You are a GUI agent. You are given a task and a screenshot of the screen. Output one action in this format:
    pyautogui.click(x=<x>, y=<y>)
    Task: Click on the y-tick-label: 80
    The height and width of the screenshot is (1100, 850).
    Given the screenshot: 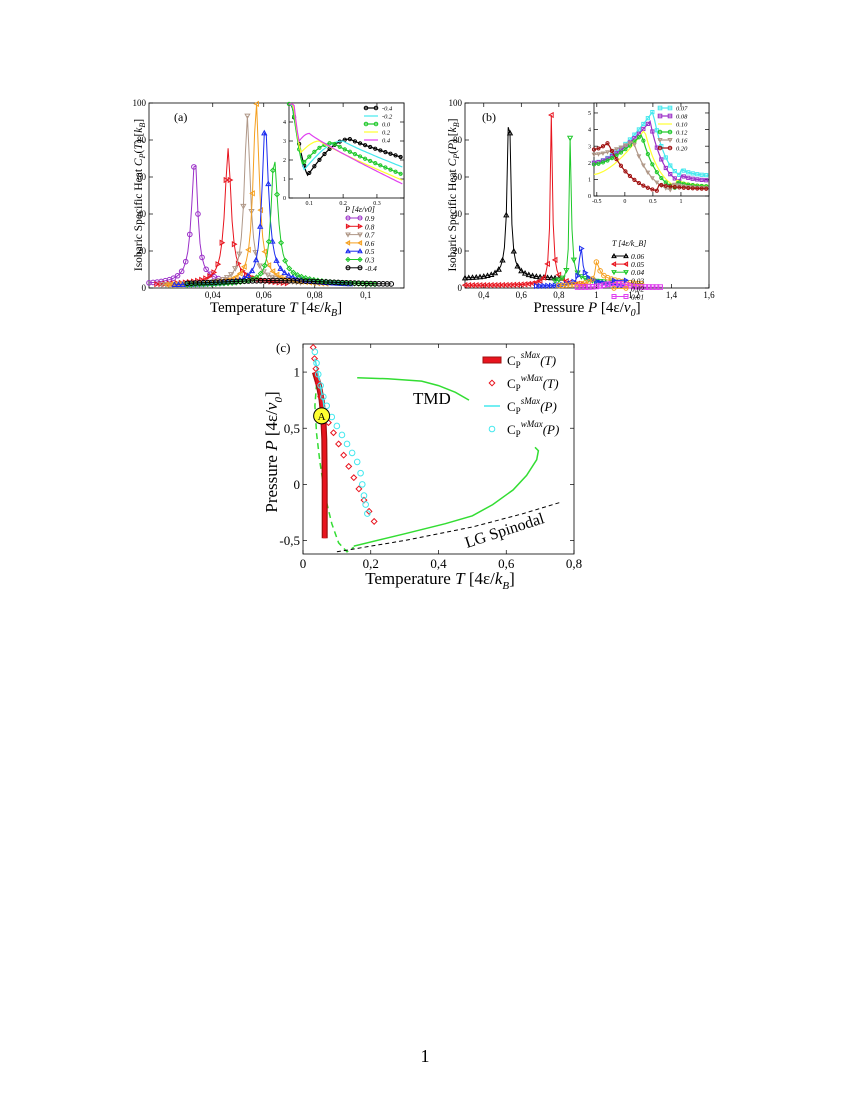 What is the action you would take?
    pyautogui.click(x=458, y=140)
    